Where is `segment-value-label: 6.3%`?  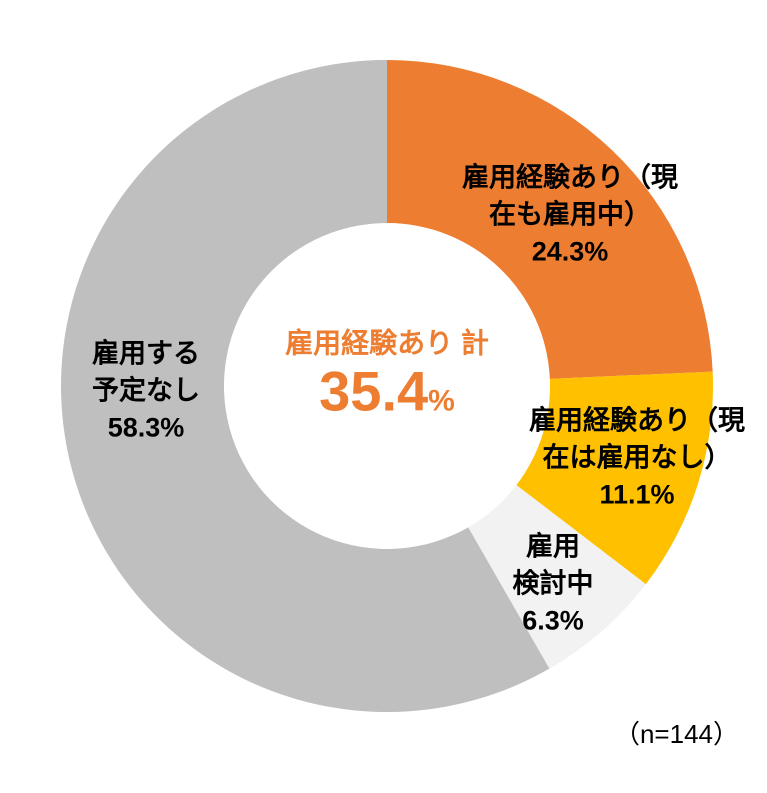 segment-value-label: 6.3% is located at coordinates (553, 620).